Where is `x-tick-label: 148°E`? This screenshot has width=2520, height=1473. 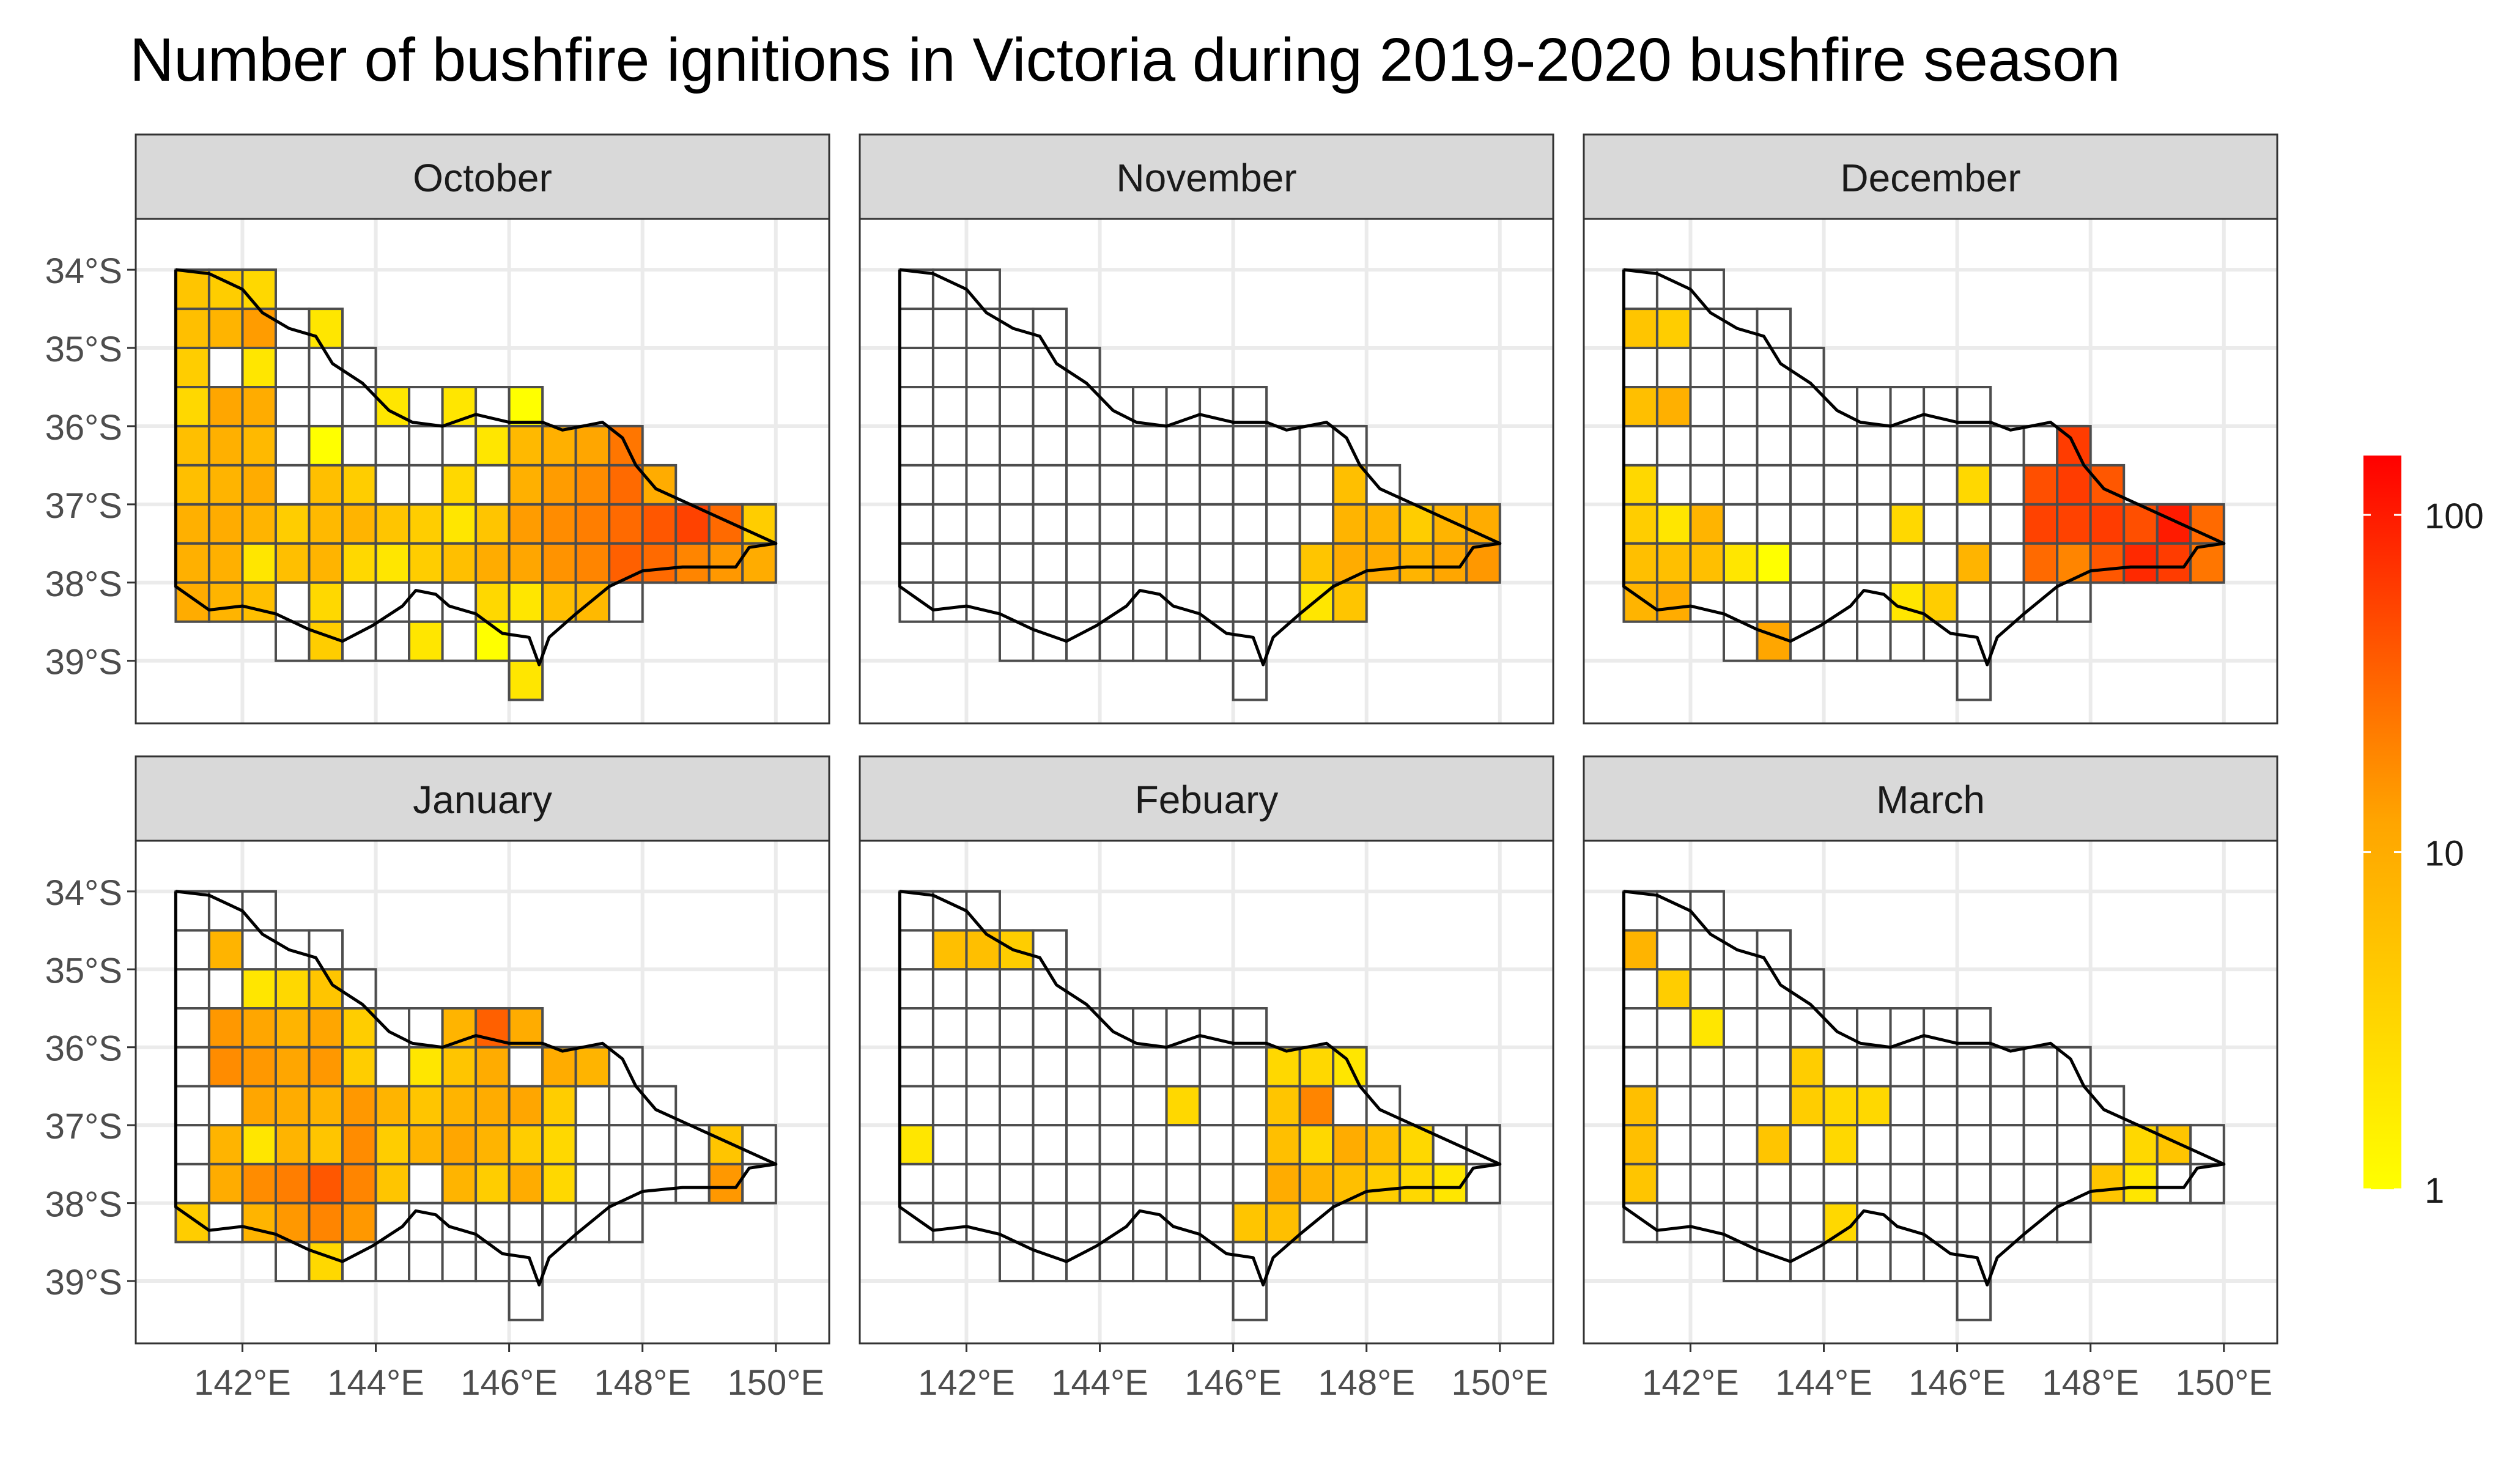
x-tick-label: 148°E is located at coordinates (1366, 1383).